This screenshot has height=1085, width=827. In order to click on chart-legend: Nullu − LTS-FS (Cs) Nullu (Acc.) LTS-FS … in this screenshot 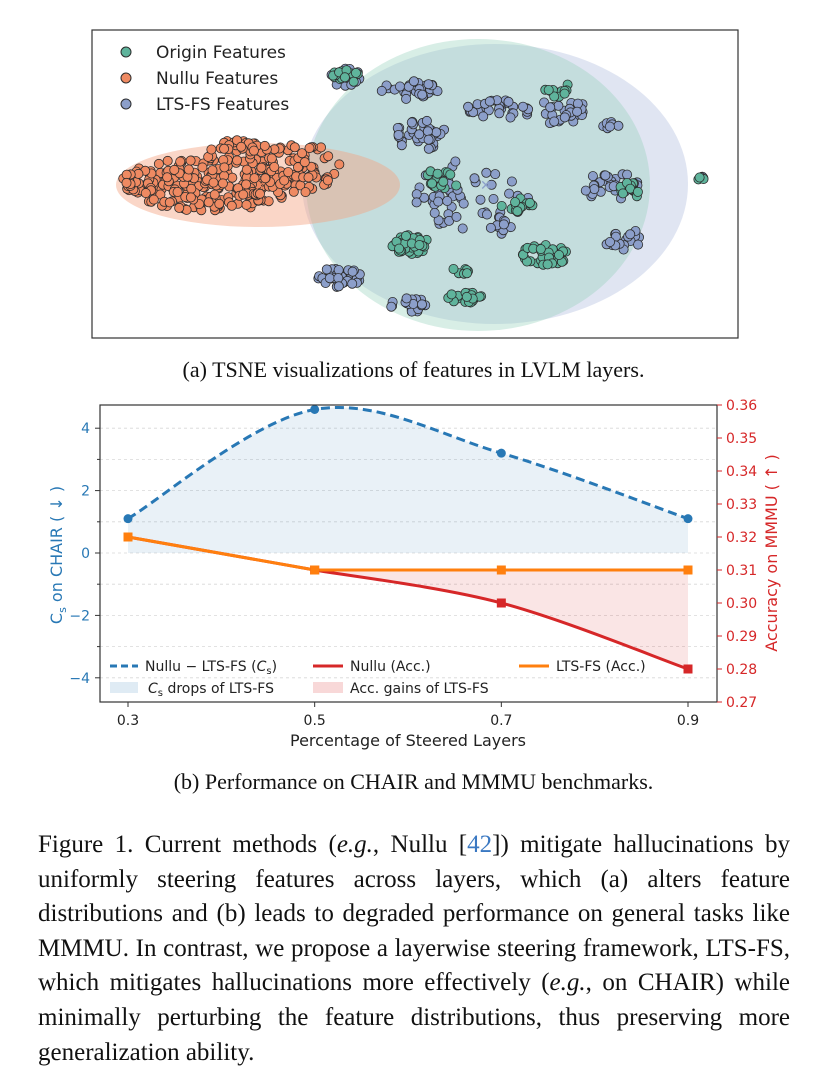, I will do `click(378, 679)`.